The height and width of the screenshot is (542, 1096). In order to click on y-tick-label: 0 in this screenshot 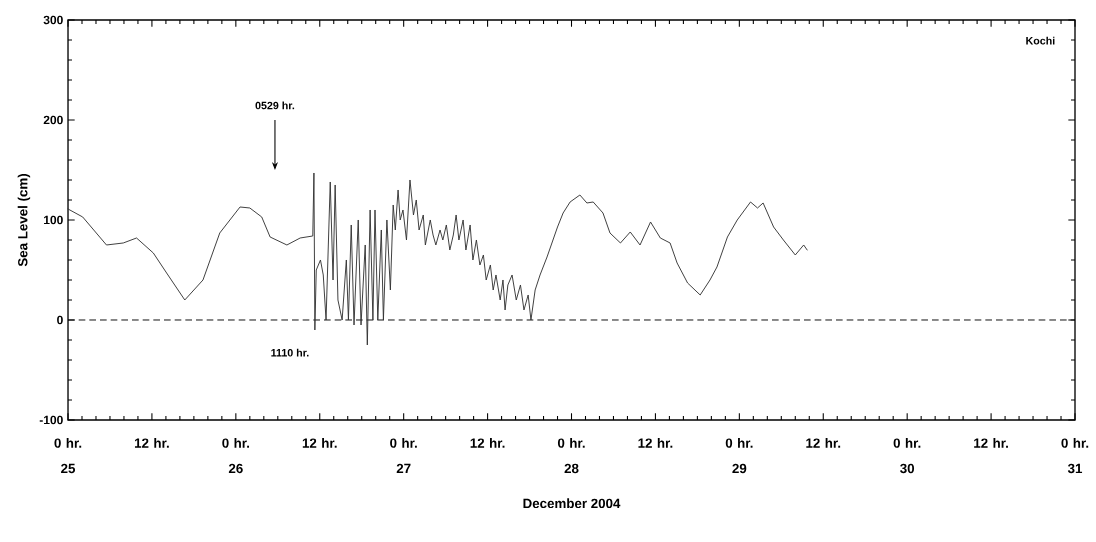, I will do `click(60, 320)`.